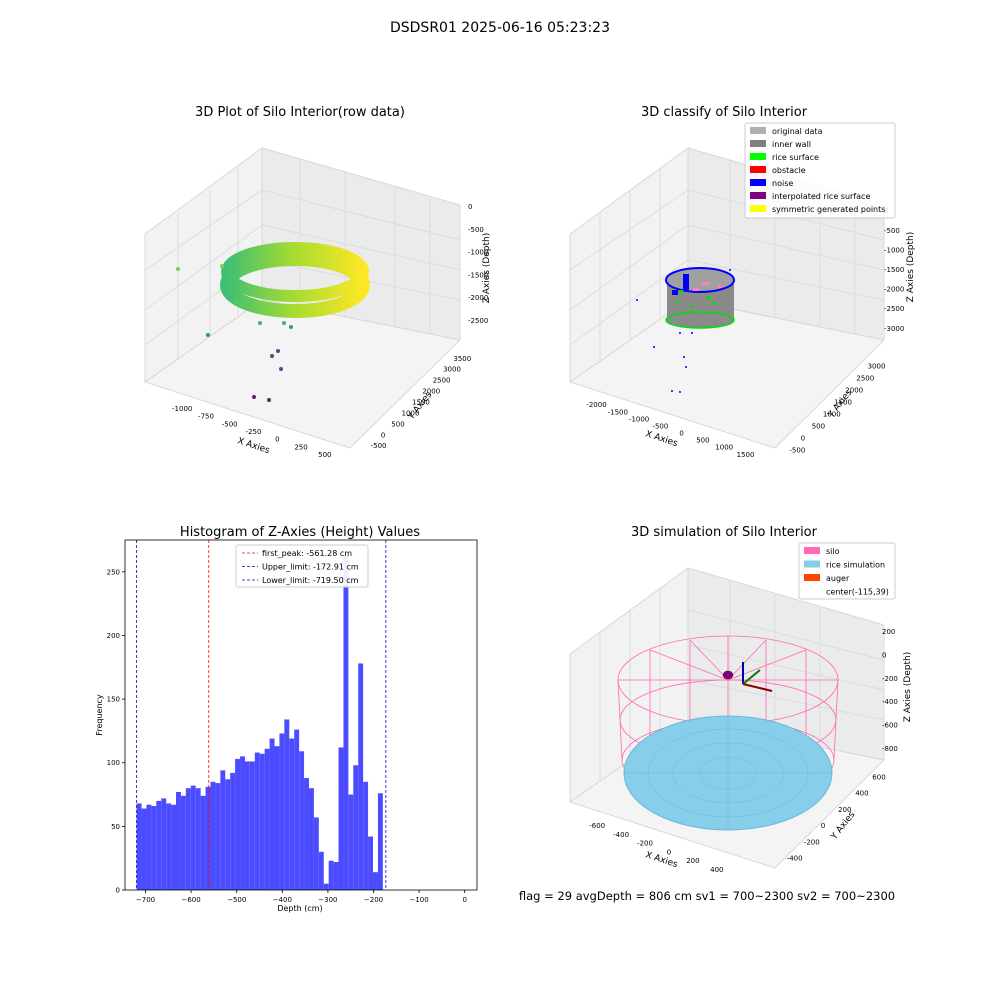 The image size is (1000, 1000). I want to click on panel4-z-tick-4: -600, so click(890, 726).